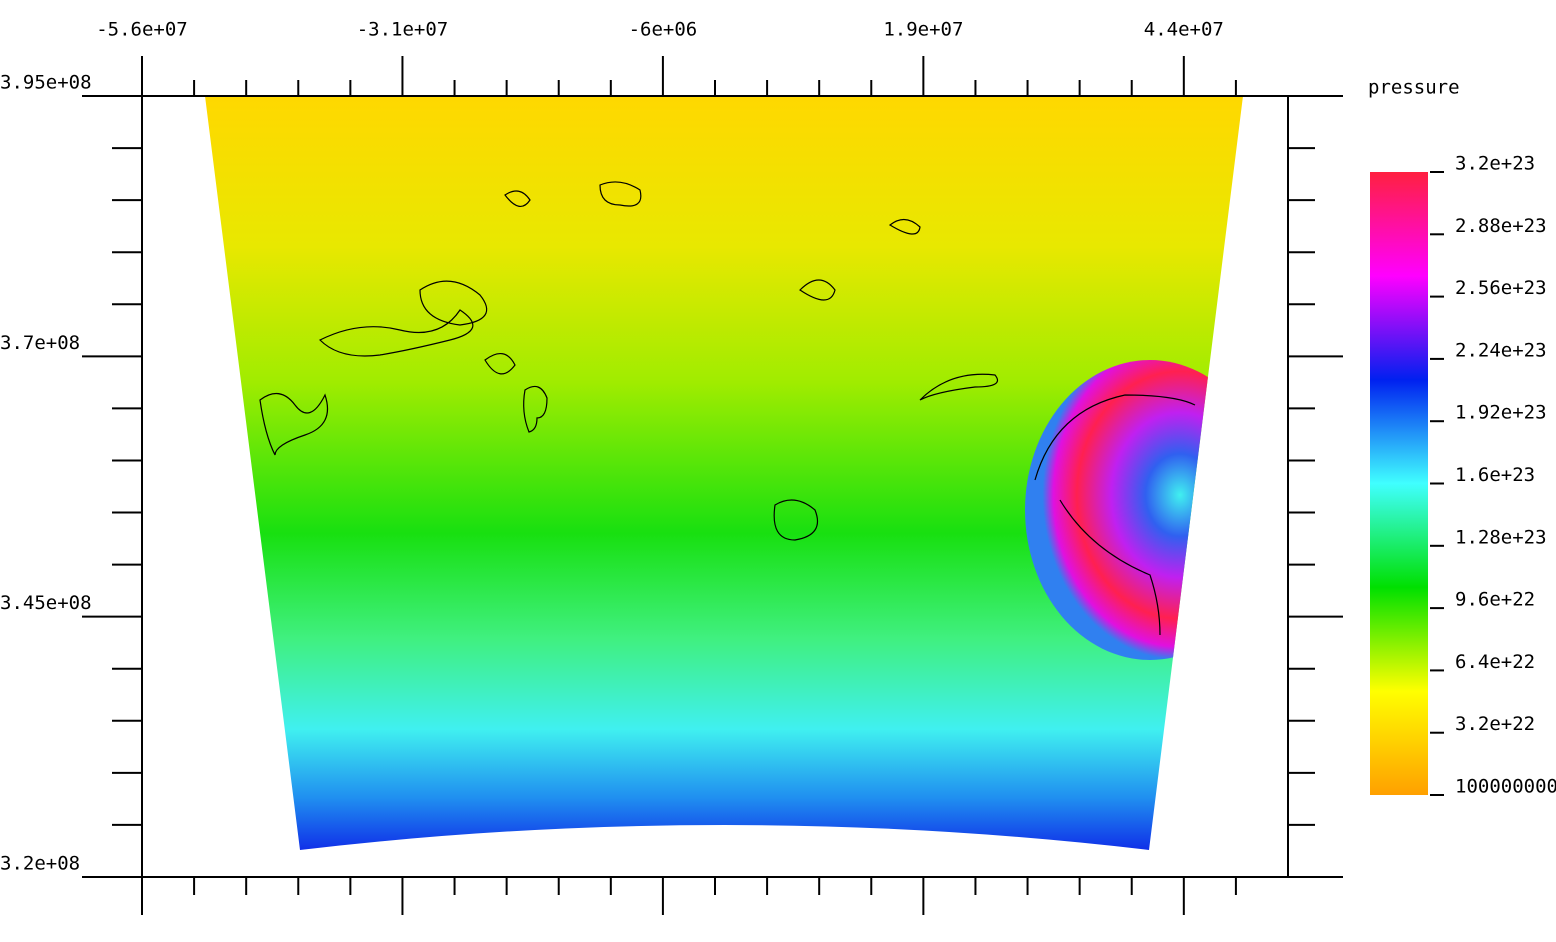  Describe the element at coordinates (1414, 88) in the screenshot. I see `colorbar-title: pressure` at that location.